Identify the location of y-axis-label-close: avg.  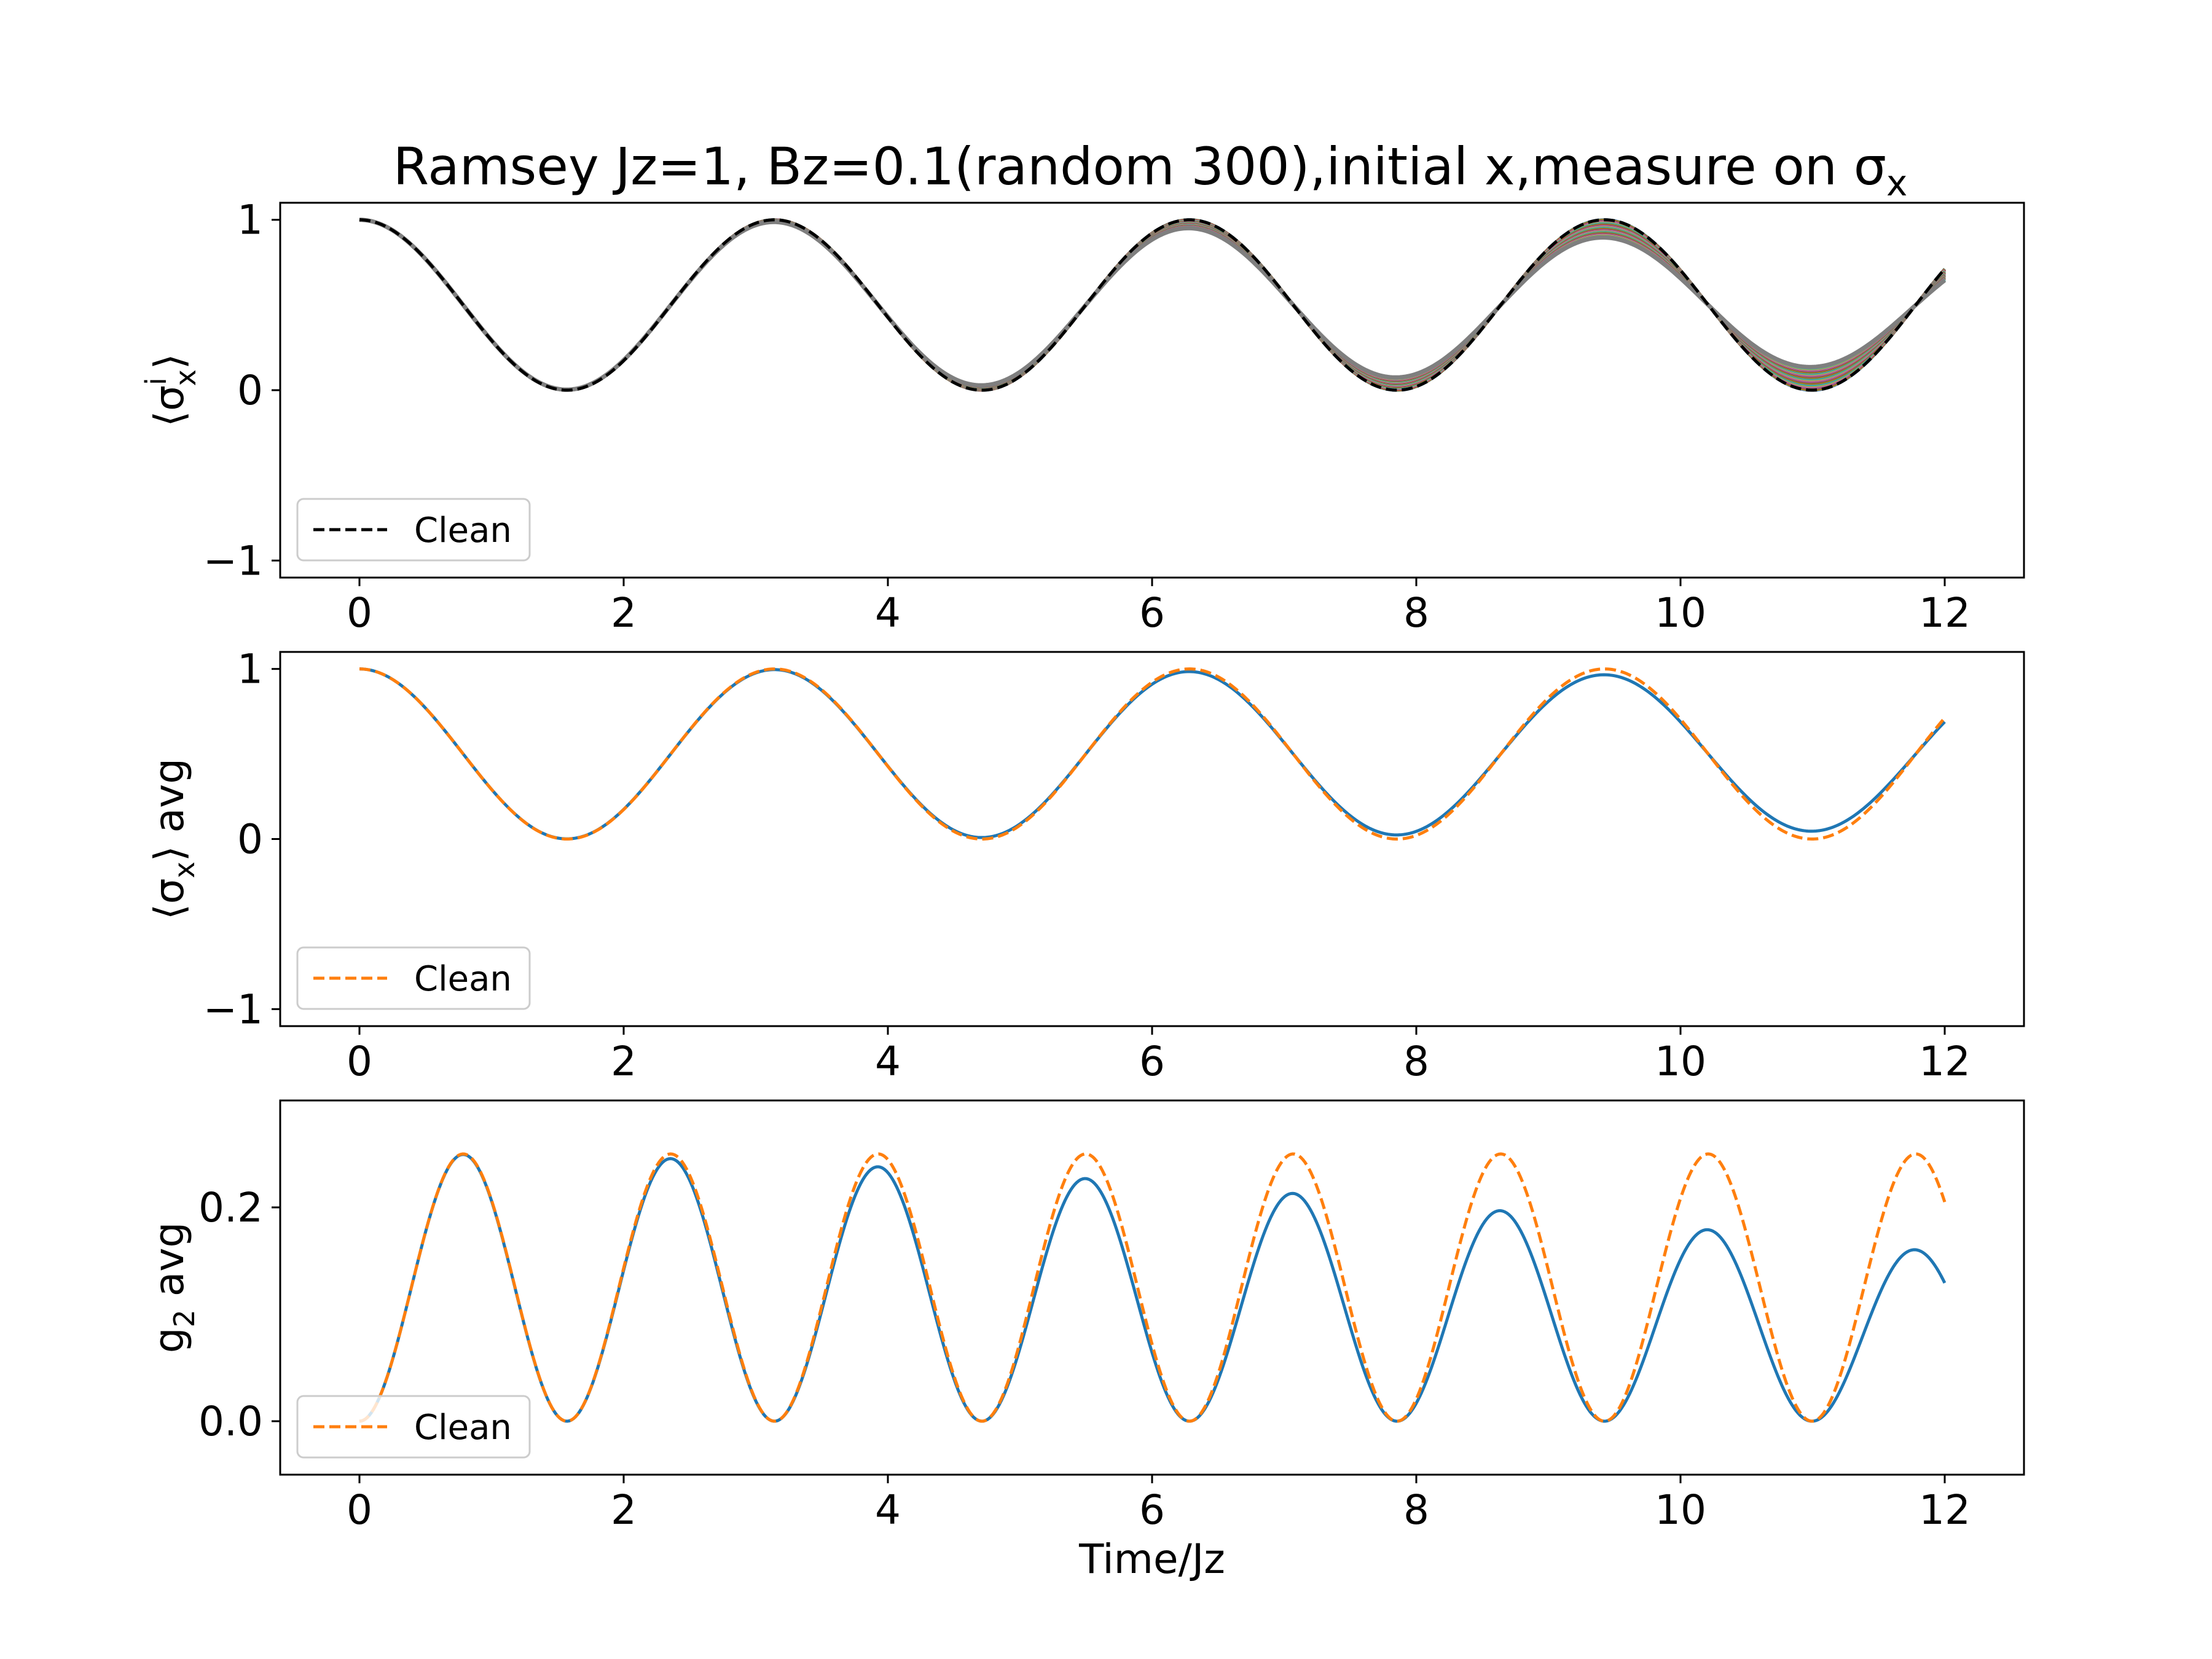
(169, 1265).